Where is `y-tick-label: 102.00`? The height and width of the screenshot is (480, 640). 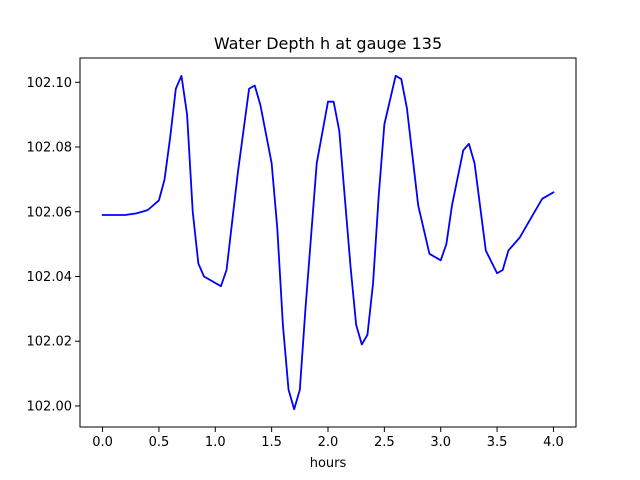
y-tick-label: 102.00 is located at coordinates (50, 406).